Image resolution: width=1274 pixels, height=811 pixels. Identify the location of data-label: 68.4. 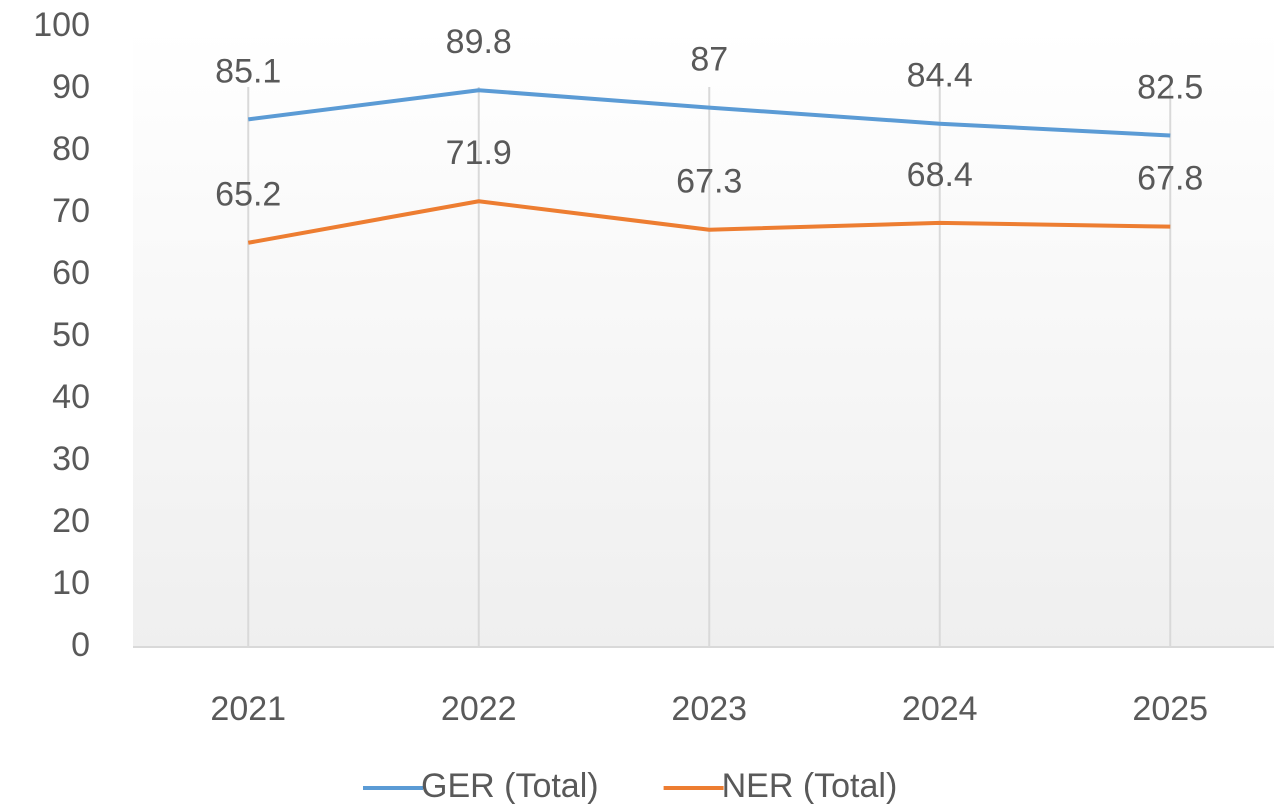
(940, 175).